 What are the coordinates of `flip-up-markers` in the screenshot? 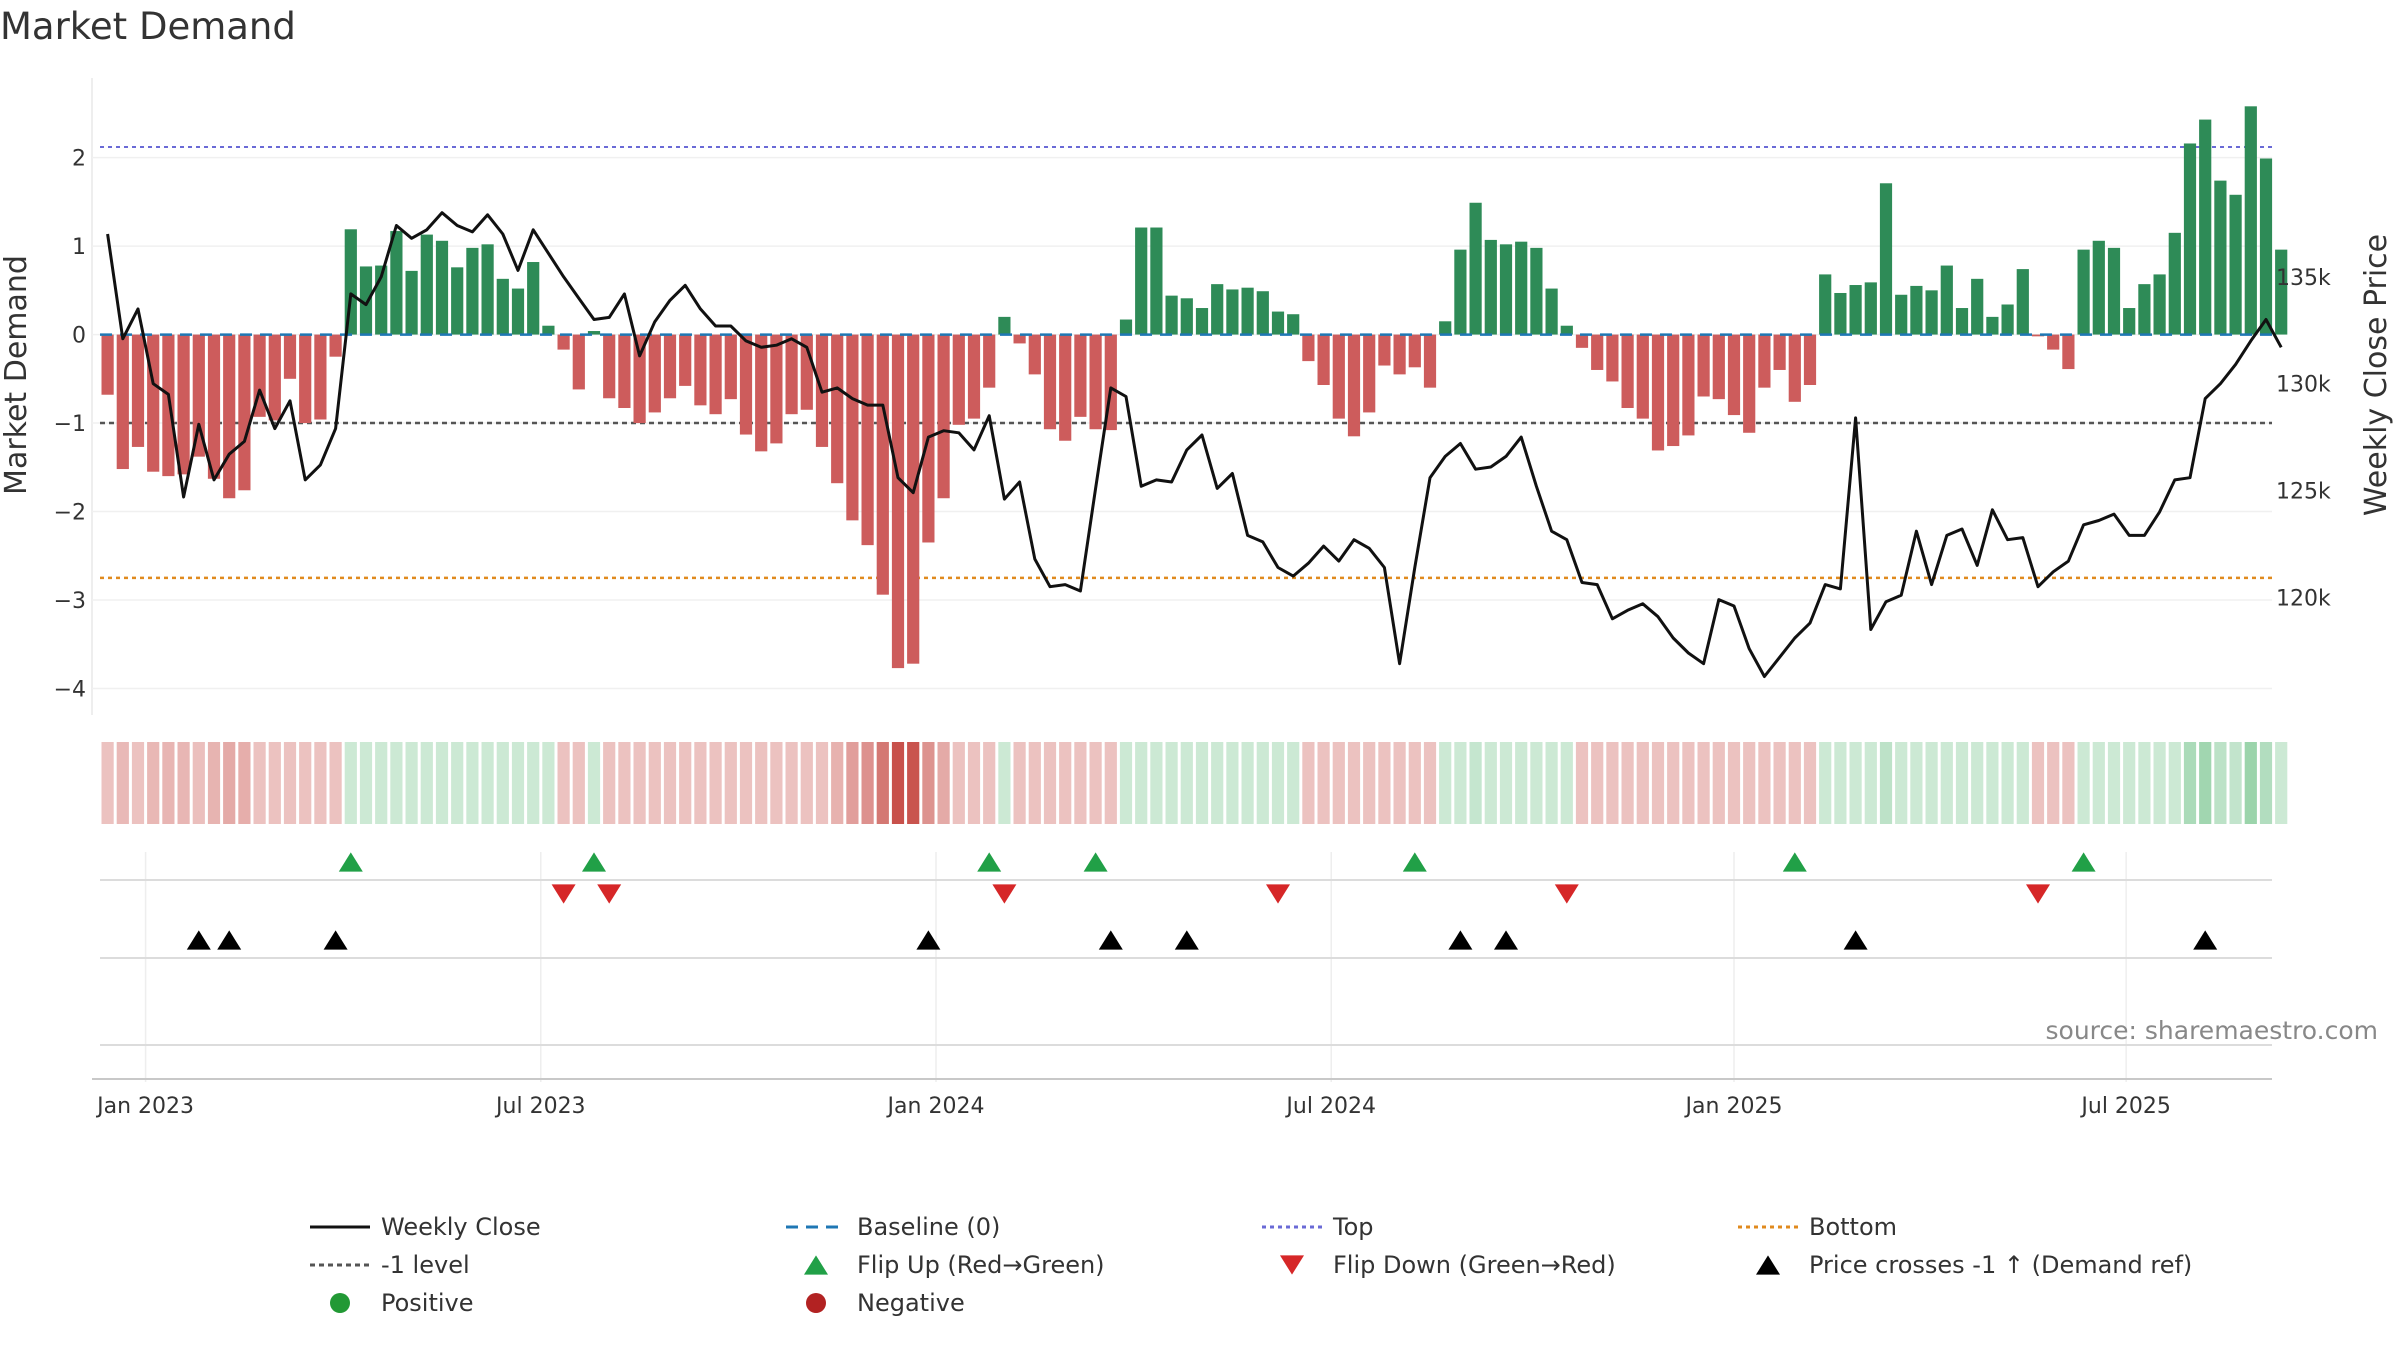 It's located at (1217, 862).